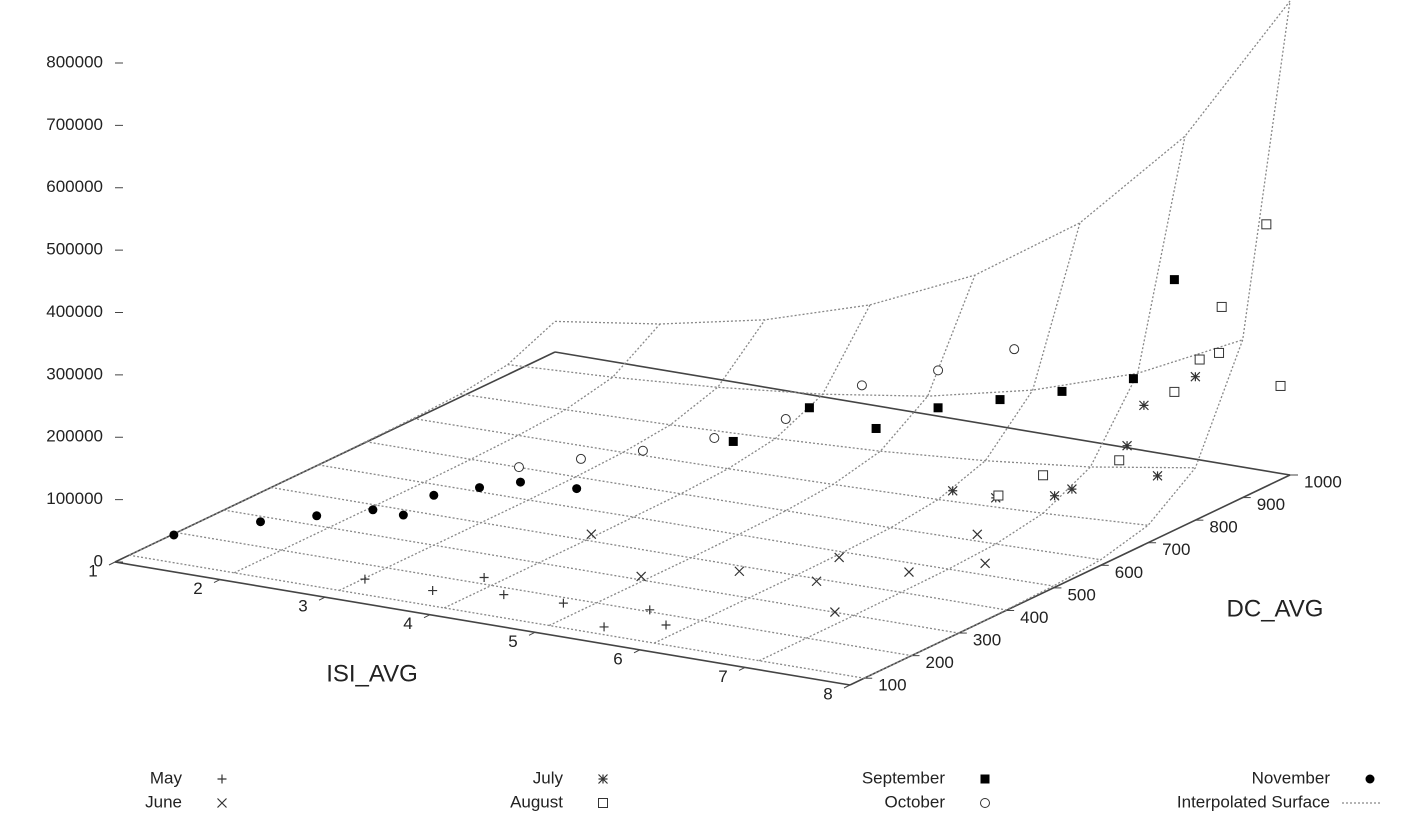  What do you see at coordinates (722, 676) in the screenshot?
I see `x-tick-label: 7` at bounding box center [722, 676].